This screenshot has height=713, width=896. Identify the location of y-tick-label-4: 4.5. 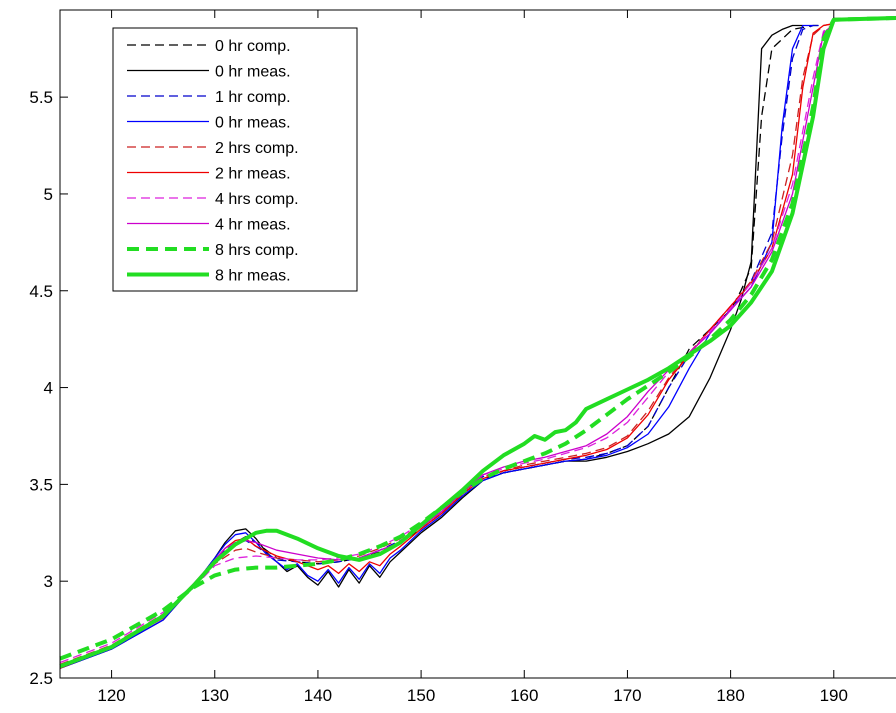
(41, 291).